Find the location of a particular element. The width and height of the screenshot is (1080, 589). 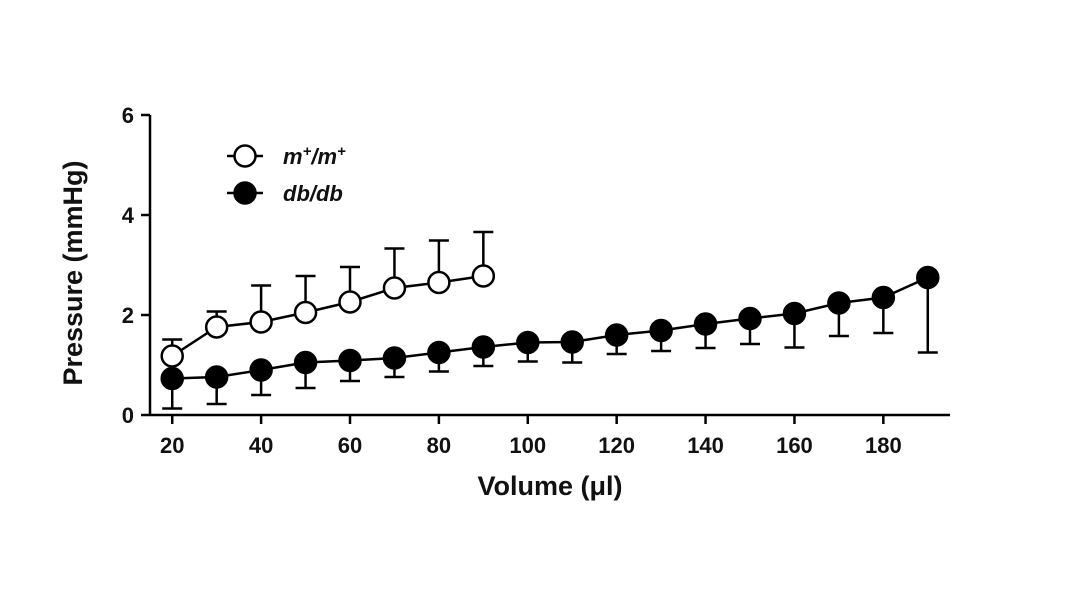

x-tick-label-160: 160 is located at coordinates (794, 445).